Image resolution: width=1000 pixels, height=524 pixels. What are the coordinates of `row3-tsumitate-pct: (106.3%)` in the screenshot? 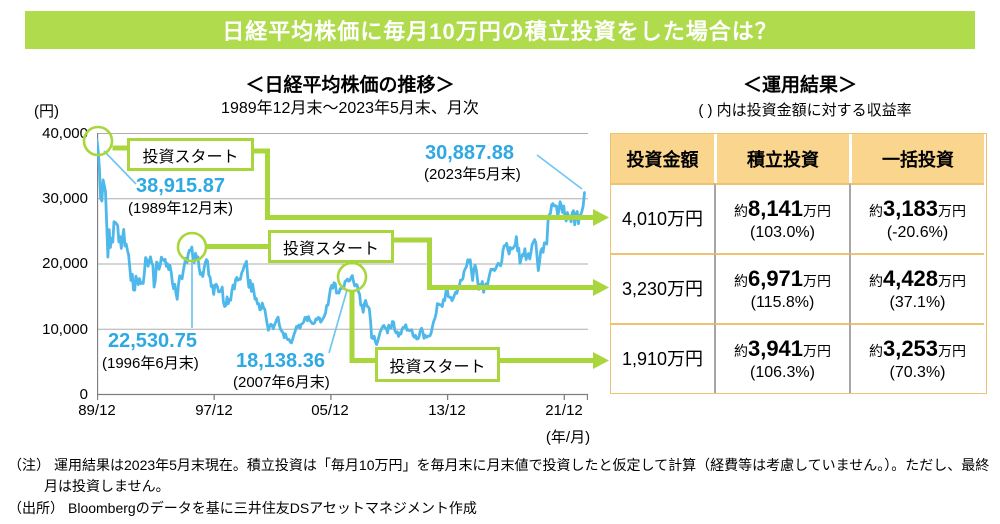 It's located at (782, 372).